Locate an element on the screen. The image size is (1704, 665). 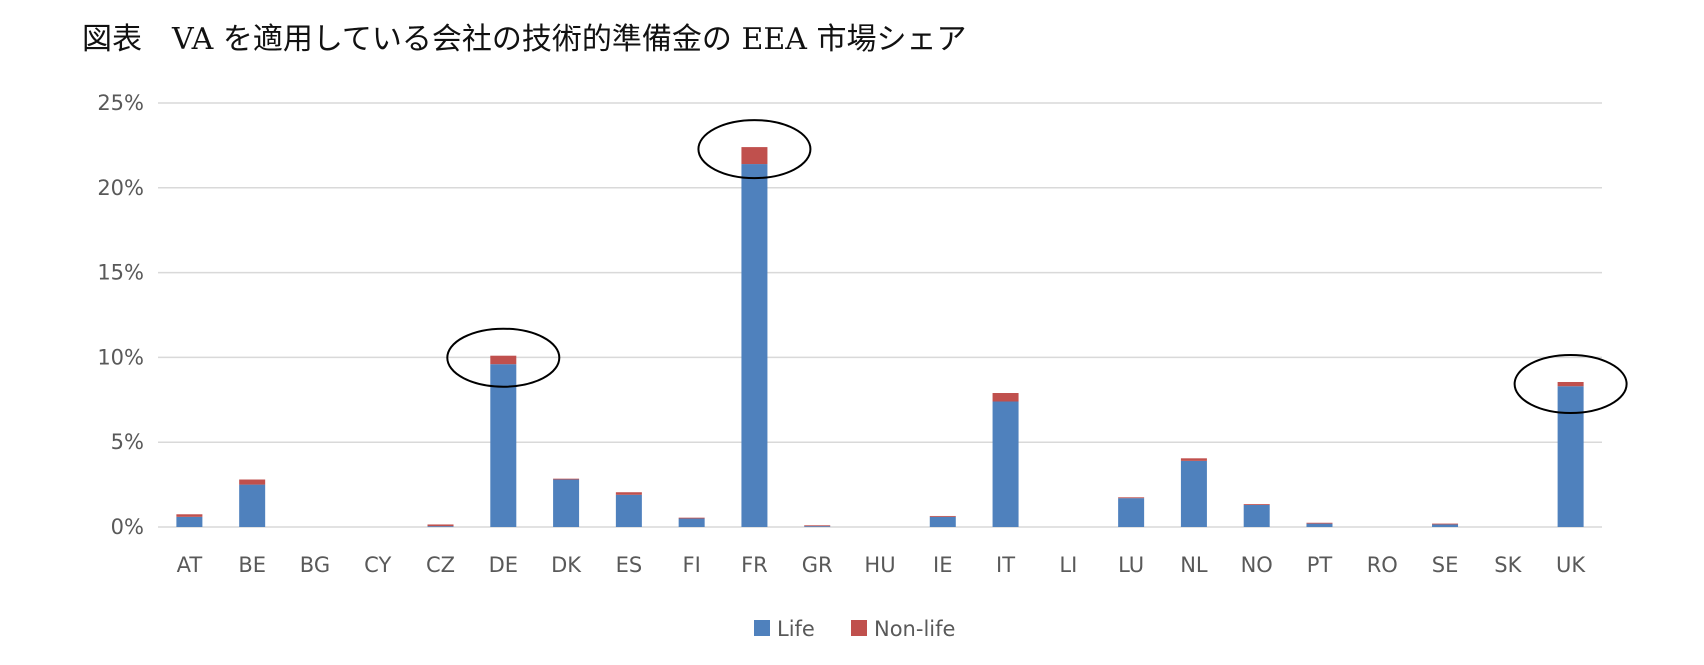
highlight-ellipse-fr is located at coordinates (754, 149).